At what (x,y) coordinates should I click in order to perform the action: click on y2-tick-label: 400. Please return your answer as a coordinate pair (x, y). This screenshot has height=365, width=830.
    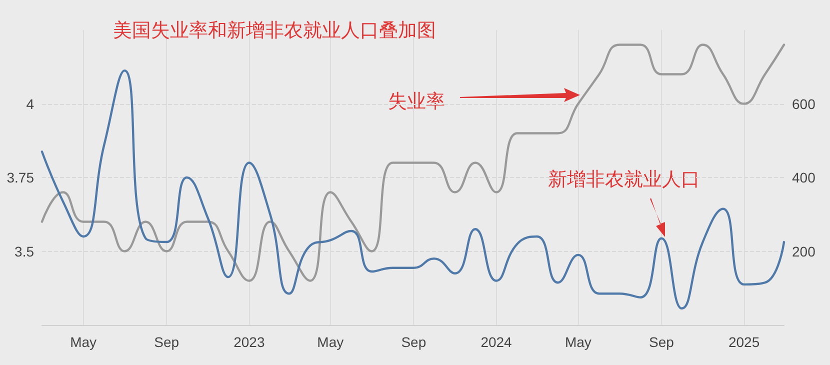
    Looking at the image, I should click on (804, 178).